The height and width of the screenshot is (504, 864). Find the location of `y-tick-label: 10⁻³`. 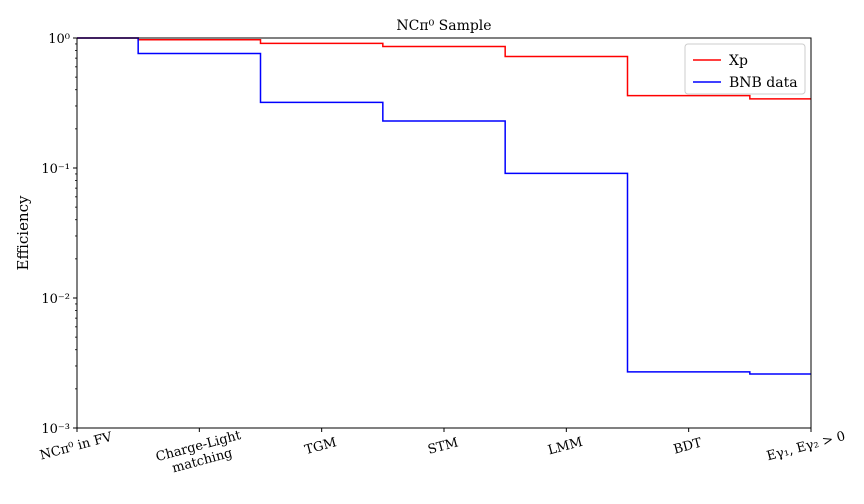

y-tick-label: 10⁻³ is located at coordinates (55, 429).